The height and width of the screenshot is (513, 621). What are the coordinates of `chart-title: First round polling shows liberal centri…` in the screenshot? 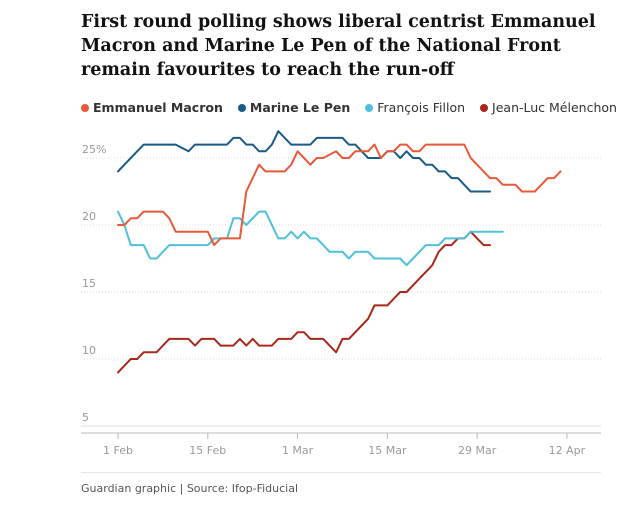 It's located at (338, 46).